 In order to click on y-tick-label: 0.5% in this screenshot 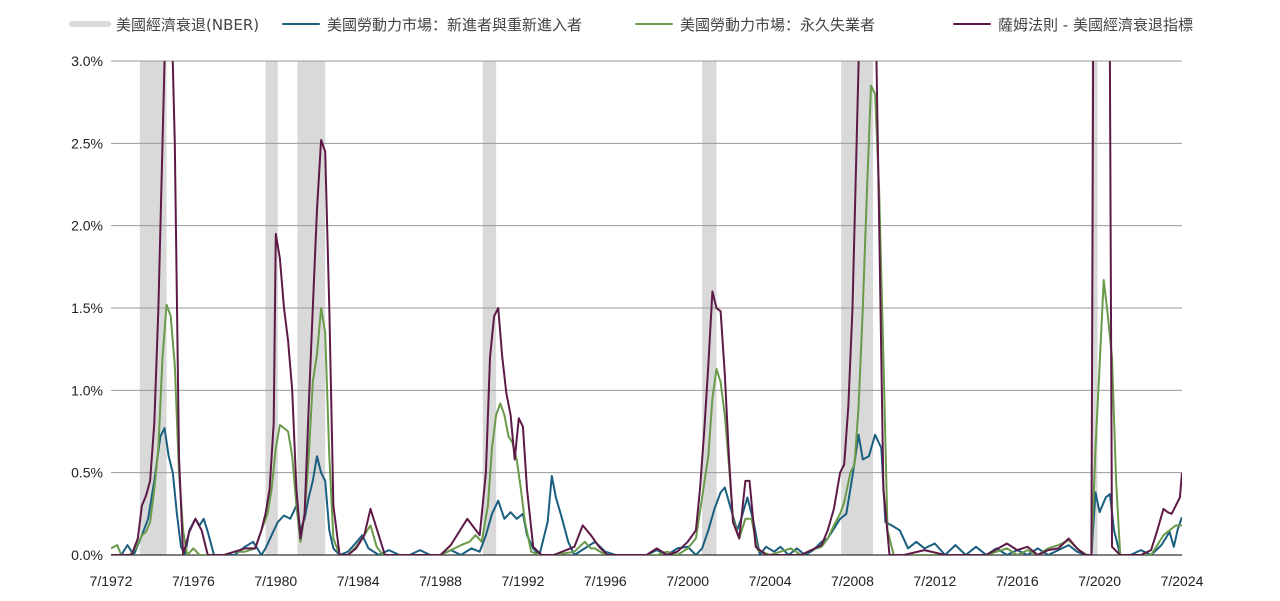, I will do `click(87, 473)`.